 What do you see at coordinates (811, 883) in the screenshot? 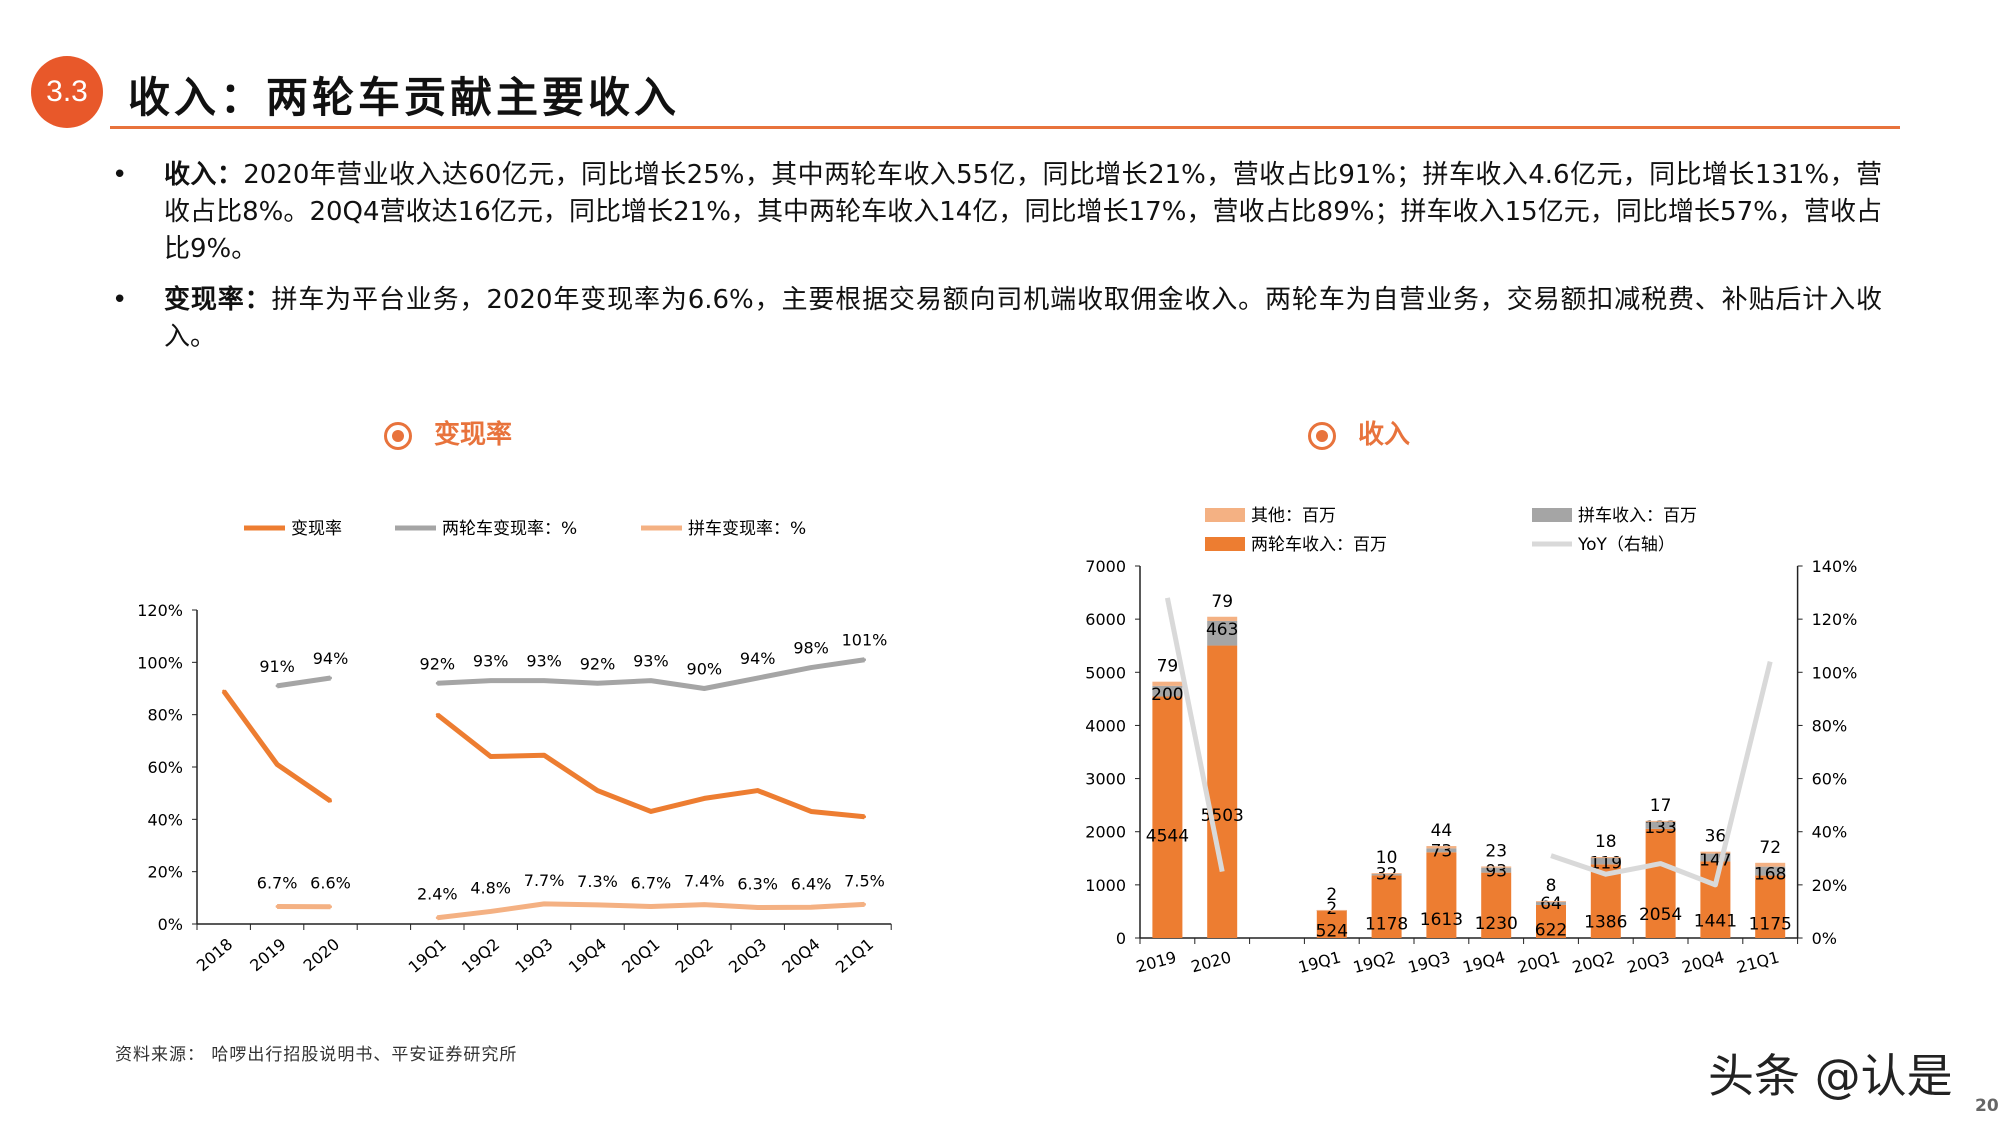
I see `data-label: 6.4%` at bounding box center [811, 883].